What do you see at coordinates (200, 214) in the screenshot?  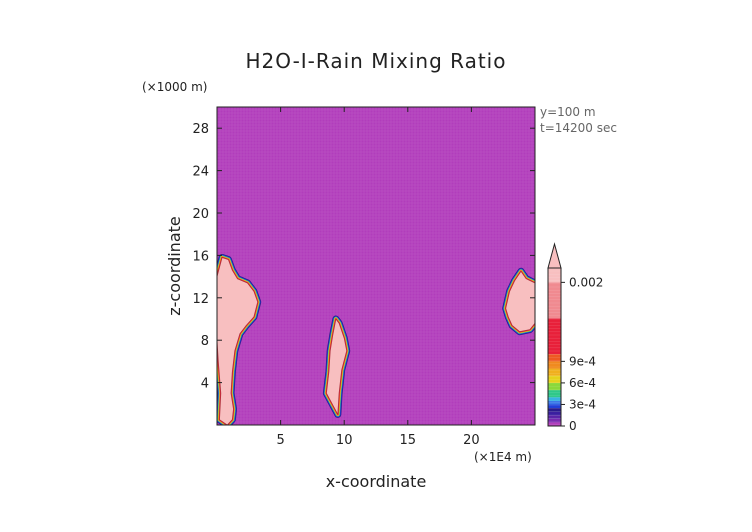 I see `y-tick-label: 20` at bounding box center [200, 214].